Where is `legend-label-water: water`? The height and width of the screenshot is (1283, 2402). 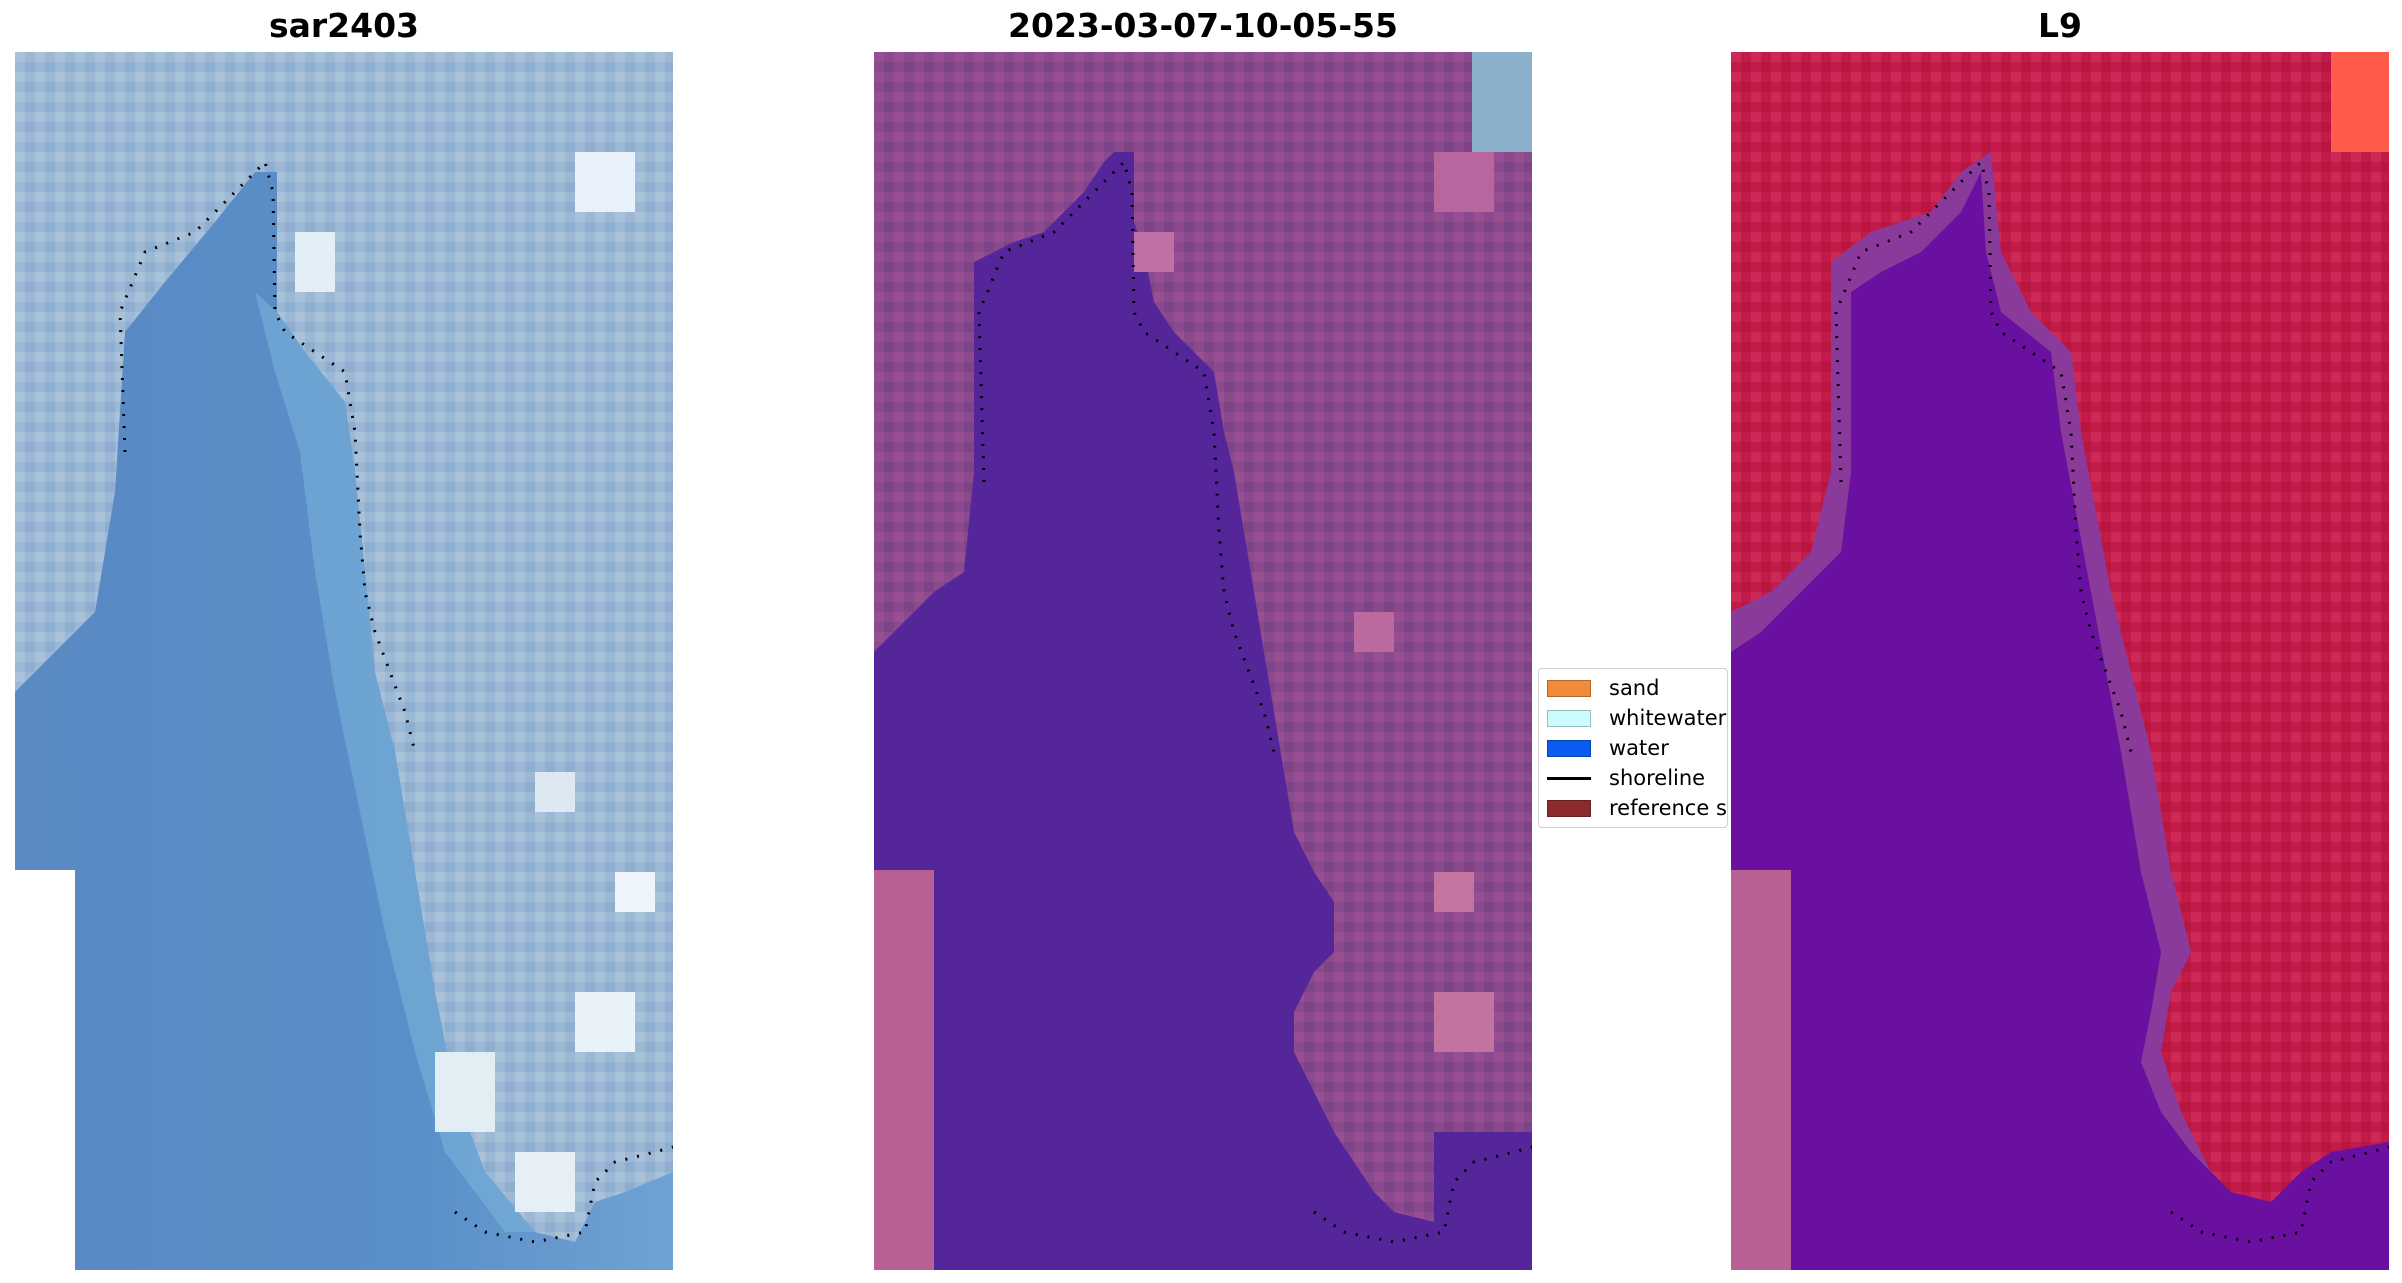 legend-label-water: water is located at coordinates (1639, 748).